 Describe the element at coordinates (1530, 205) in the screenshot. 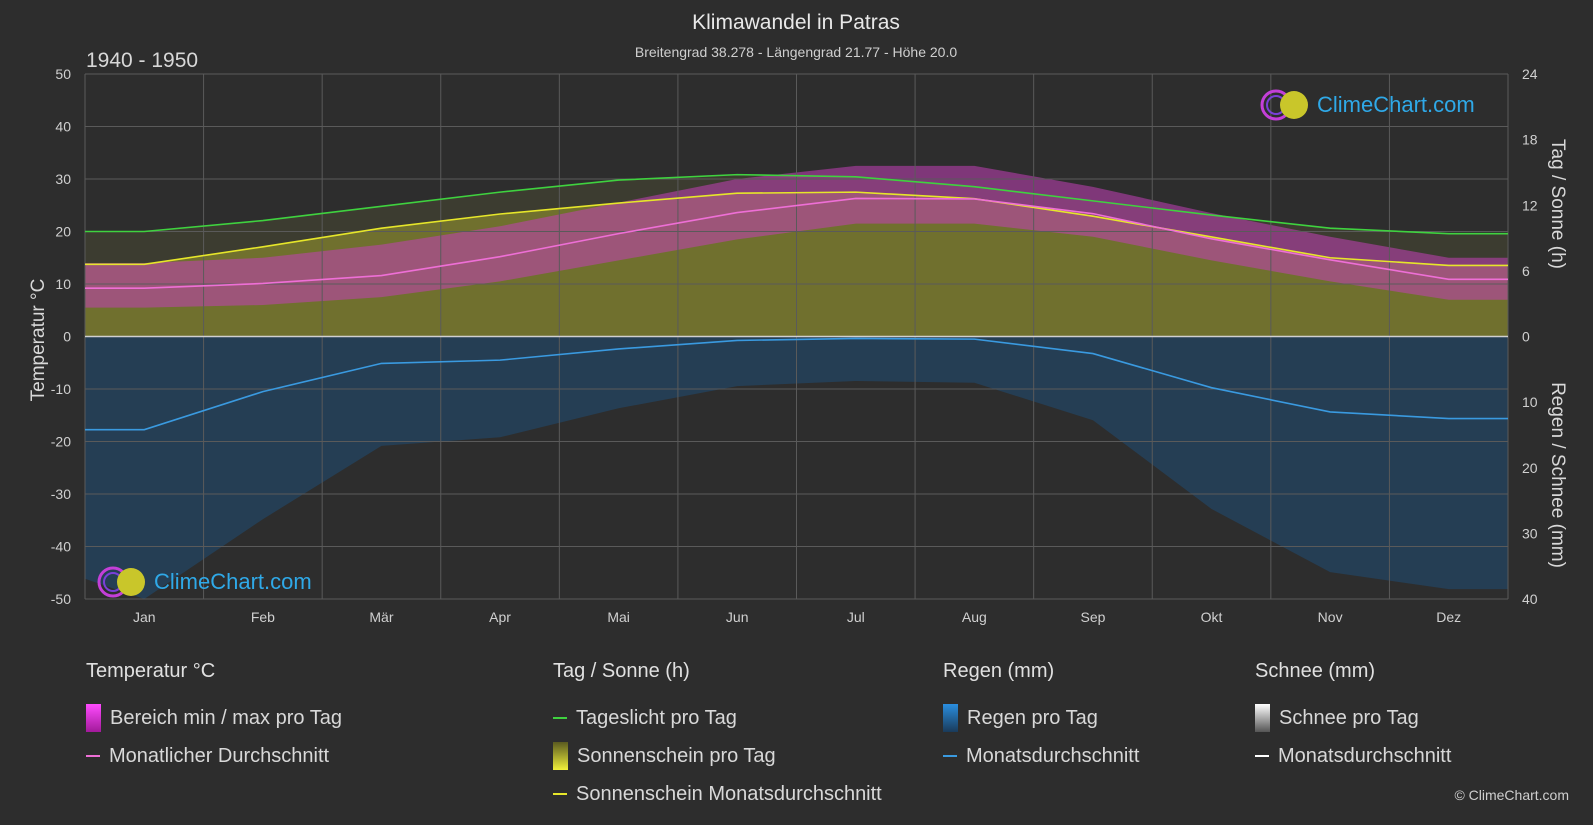

I see `right-top-tick-label: 12` at that location.